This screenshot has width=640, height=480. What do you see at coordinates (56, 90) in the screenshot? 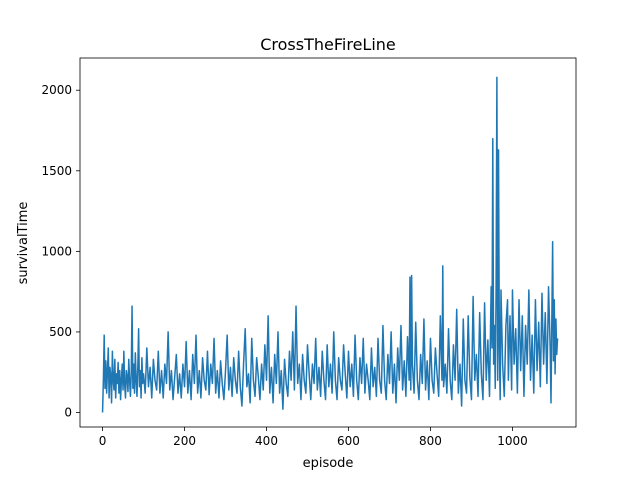
I see `y-tick-label: 2000` at bounding box center [56, 90].